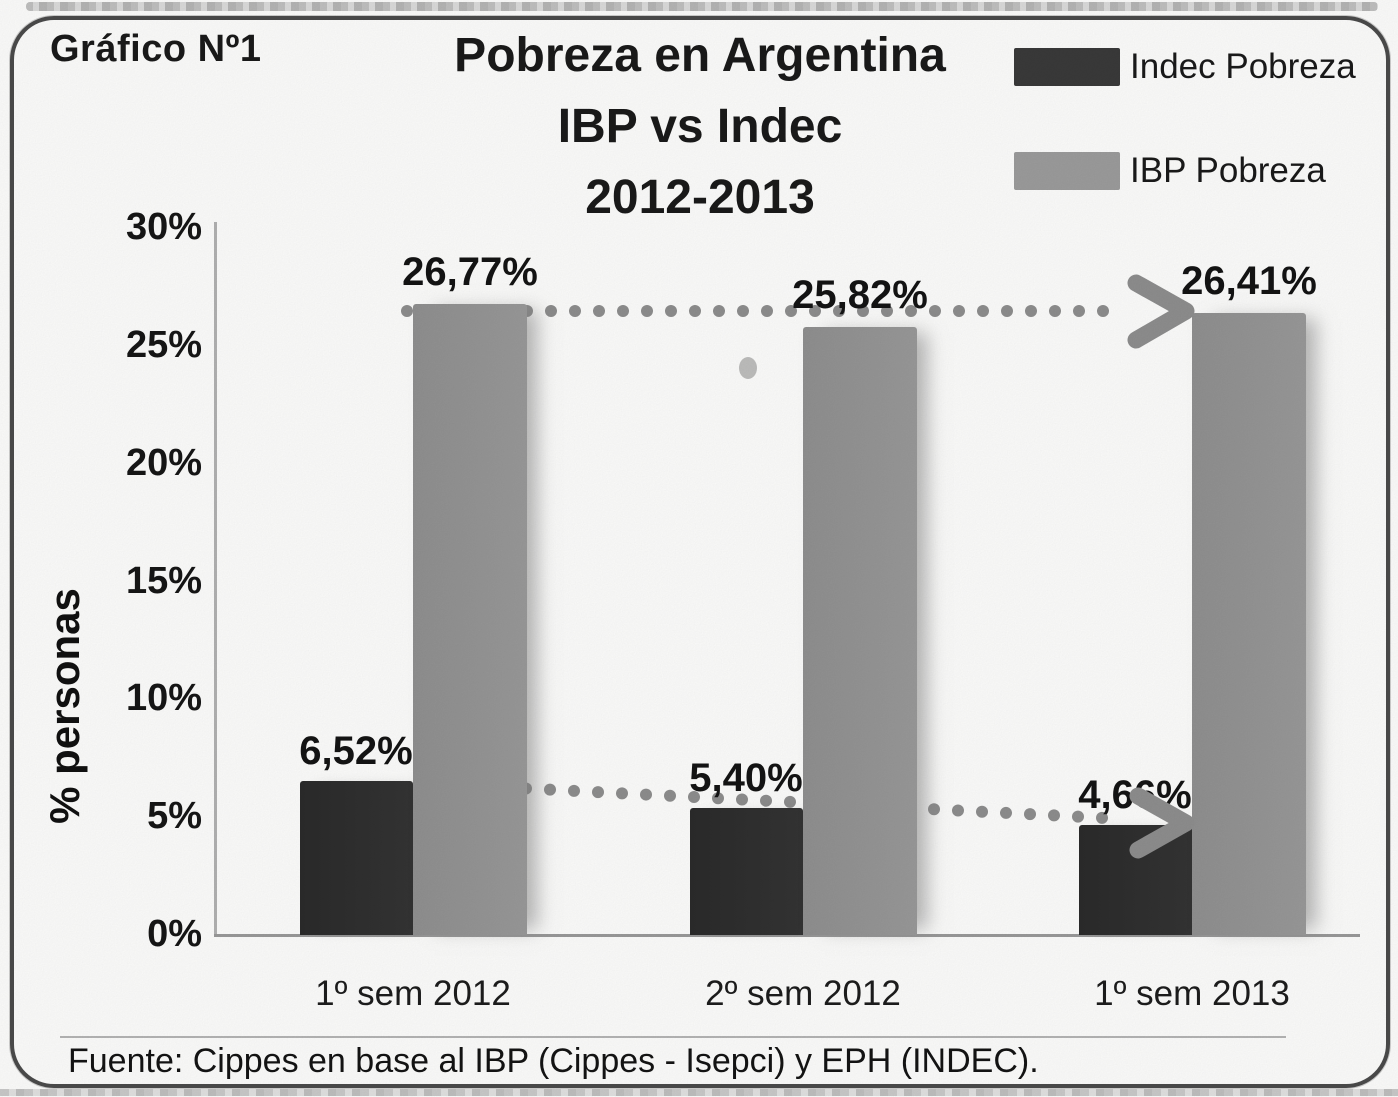 The width and height of the screenshot is (1398, 1097). What do you see at coordinates (163, 462) in the screenshot?
I see `y-tick-label: 20%` at bounding box center [163, 462].